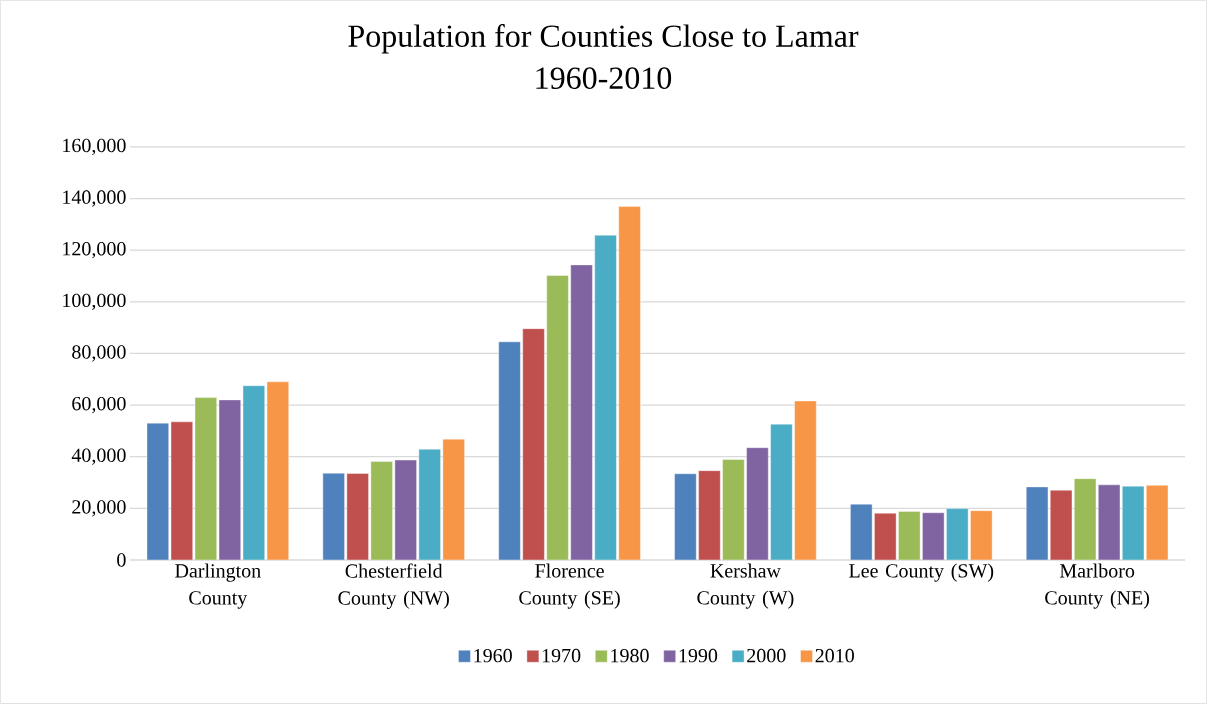 This screenshot has height=704, width=1207. Describe the element at coordinates (834, 655) in the screenshot. I see `legend-label: 2010` at that location.